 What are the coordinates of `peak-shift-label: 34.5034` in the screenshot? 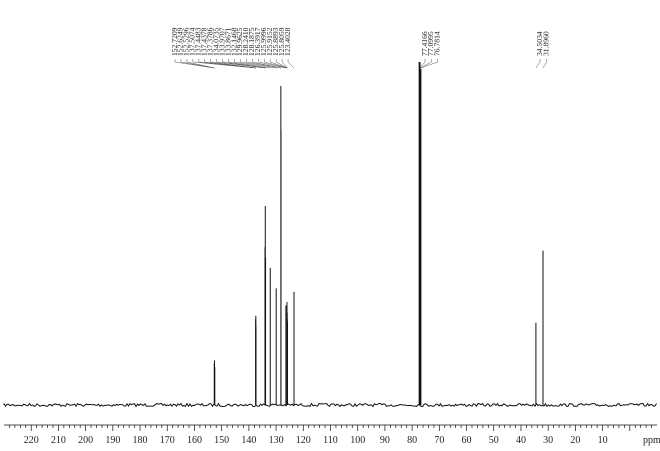 It's located at (539, 43).